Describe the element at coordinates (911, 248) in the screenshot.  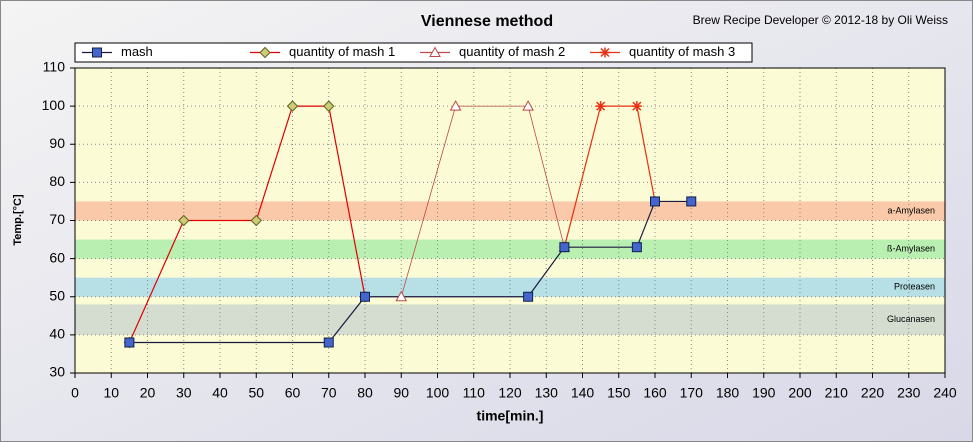
I see `band-label: ß-Amylasen` at that location.